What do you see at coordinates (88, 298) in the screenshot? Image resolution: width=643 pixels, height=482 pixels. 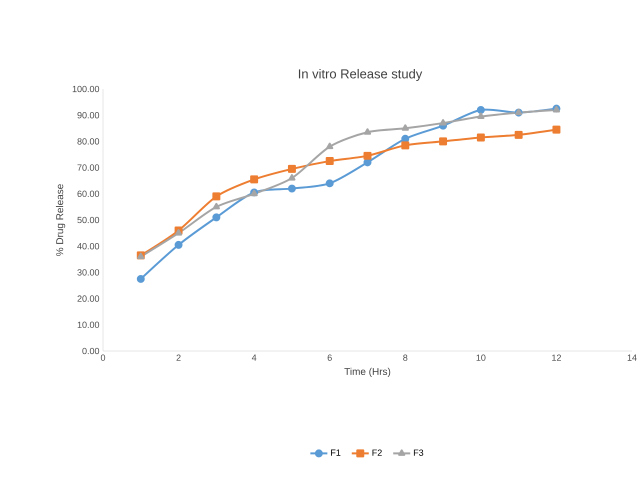 I see `y-tick-label: 20.00` at bounding box center [88, 298].